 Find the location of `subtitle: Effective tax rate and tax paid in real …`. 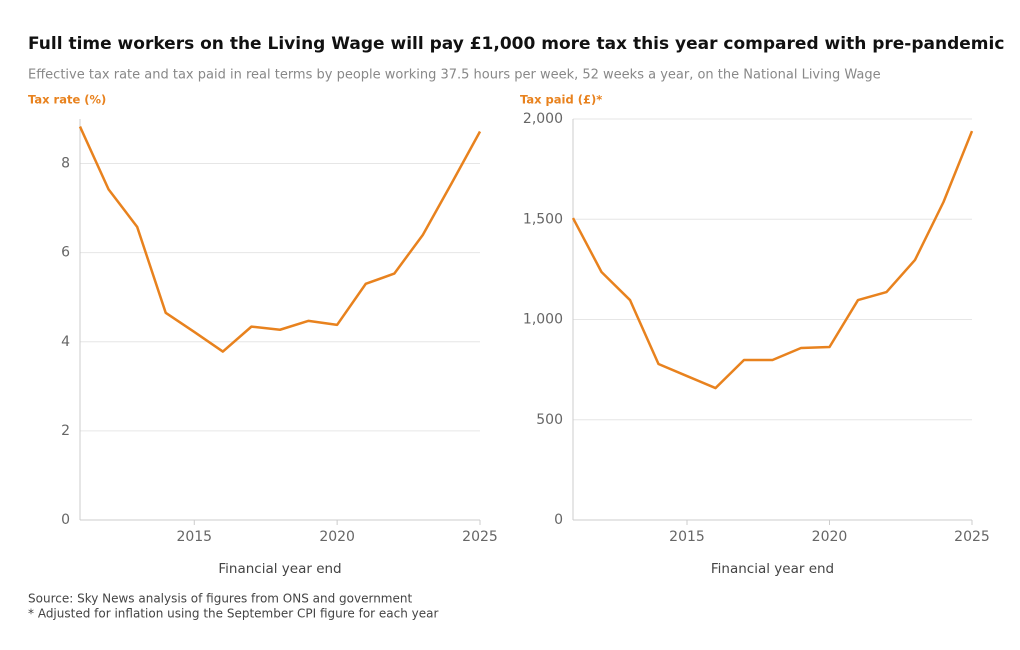

subtitle: Effective tax rate and tax paid in real … is located at coordinates (454, 75).